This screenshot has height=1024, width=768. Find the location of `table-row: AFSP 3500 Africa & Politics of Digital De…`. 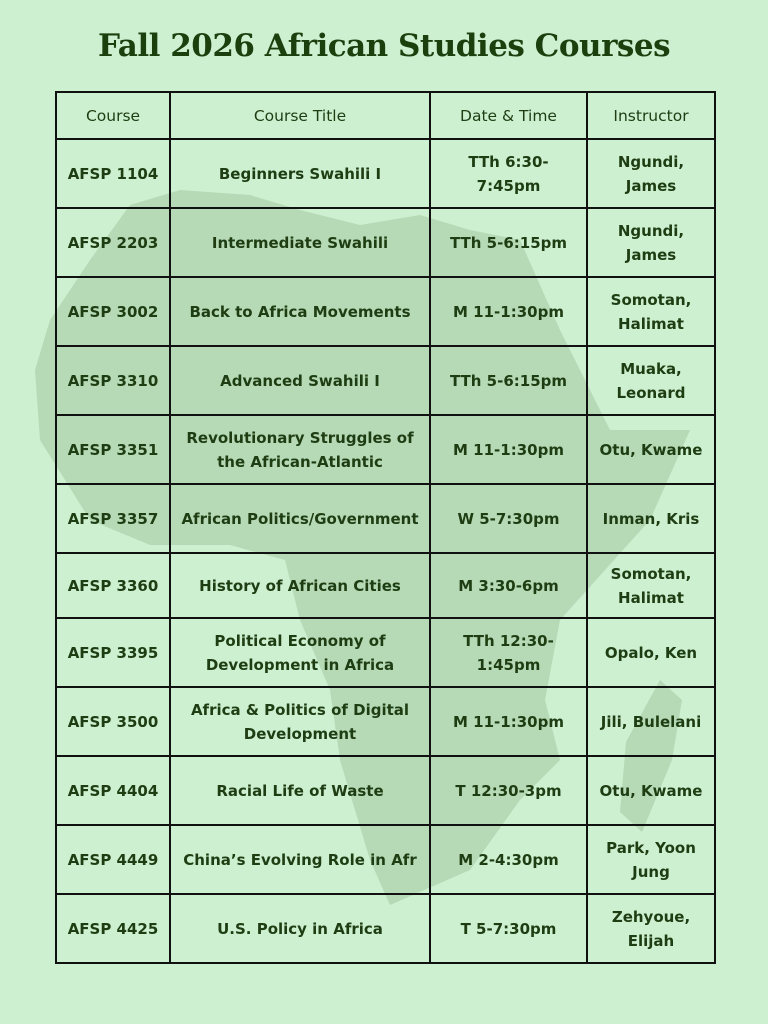

table-row: AFSP 3500 Africa & Politics of Digital De… is located at coordinates (385, 721).